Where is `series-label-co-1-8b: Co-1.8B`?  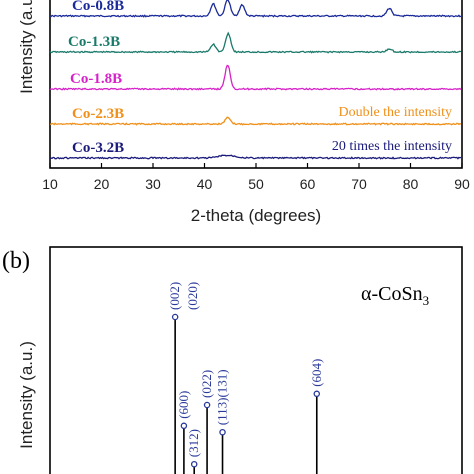 series-label-co-1-8b: Co-1.8B is located at coordinates (96, 79).